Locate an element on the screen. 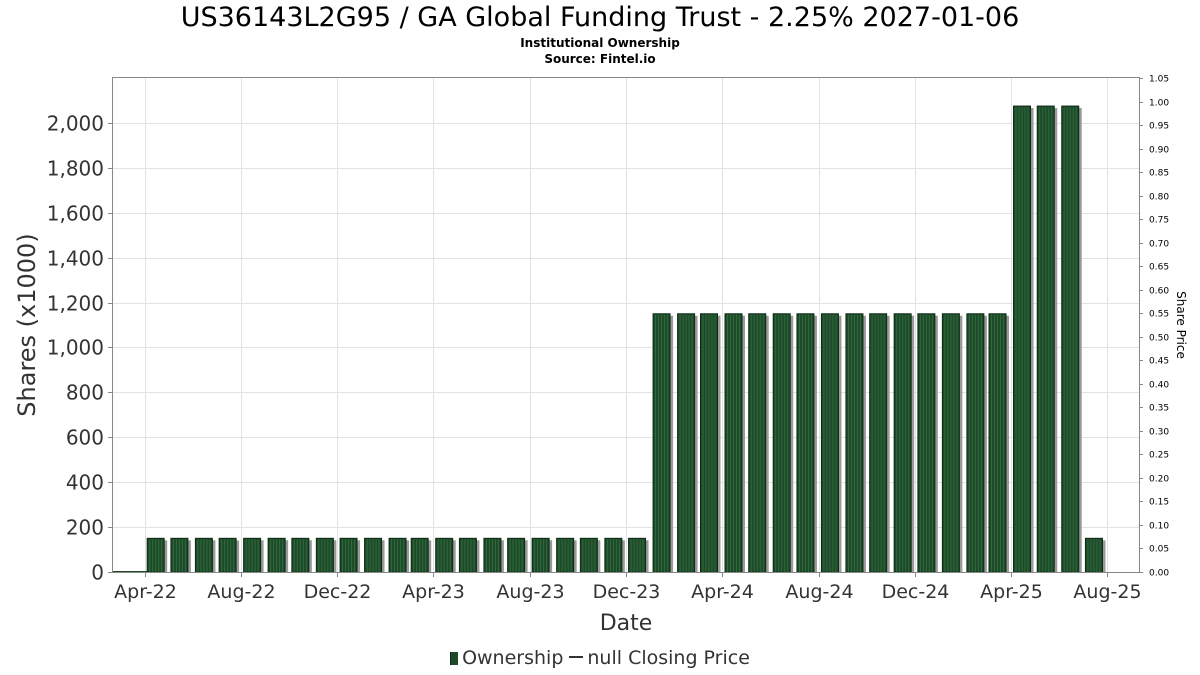  y-tick-label: 400 is located at coordinates (85, 483).